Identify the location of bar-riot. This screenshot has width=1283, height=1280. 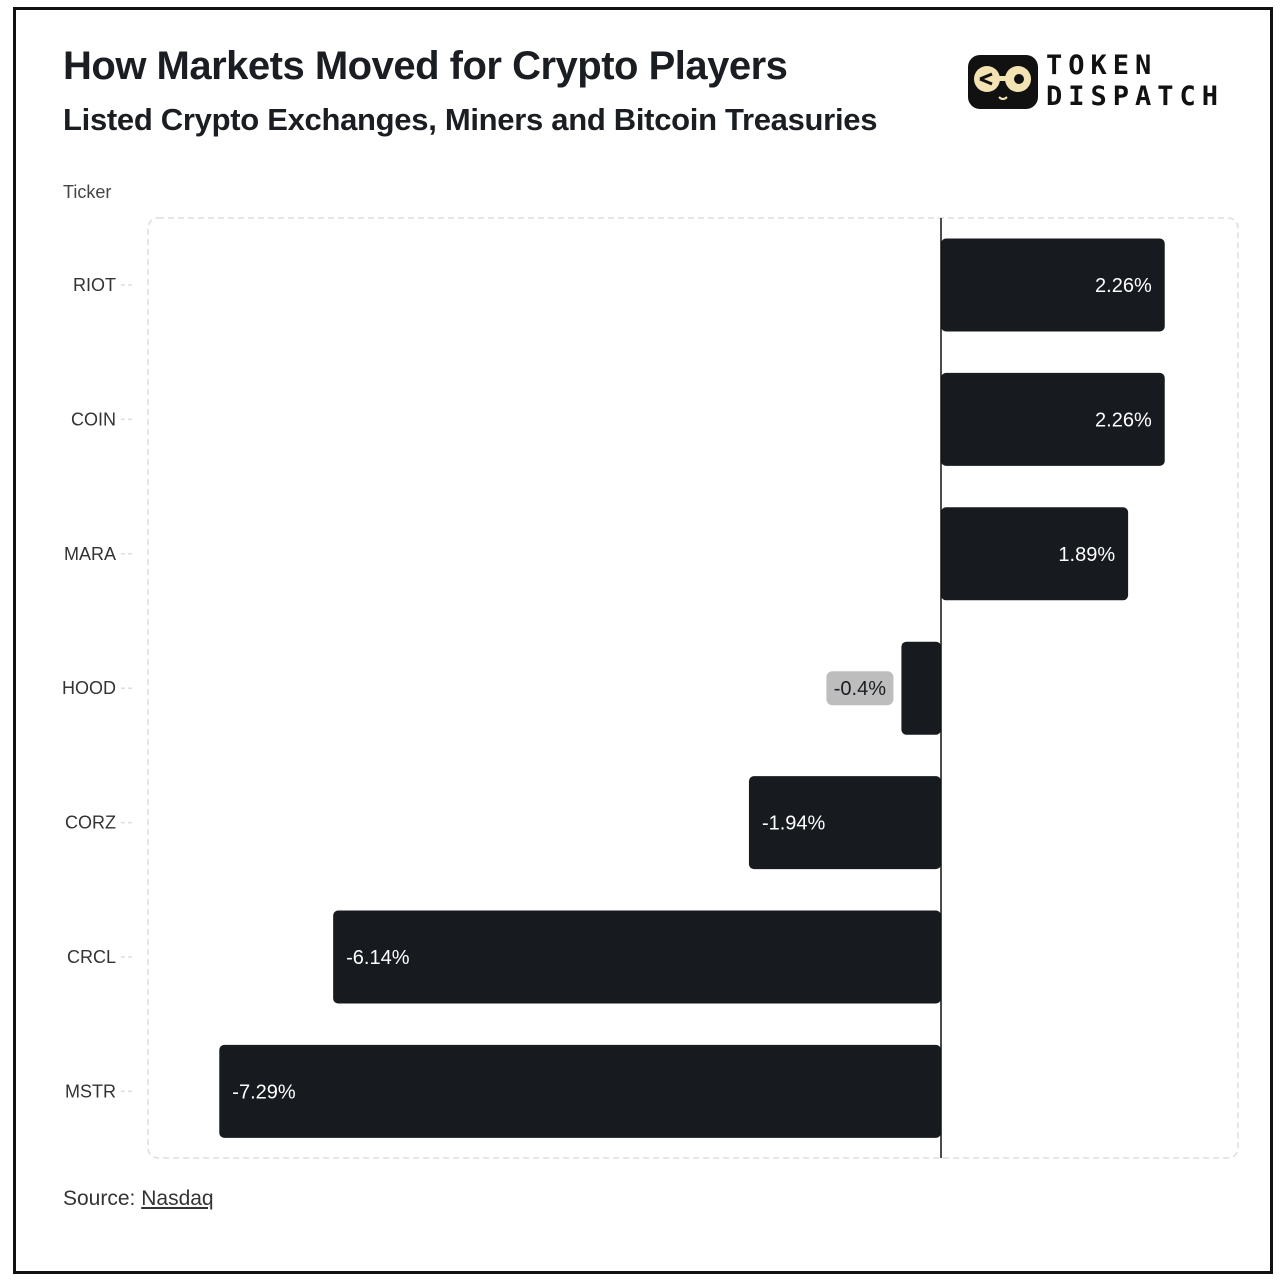
(1053, 285).